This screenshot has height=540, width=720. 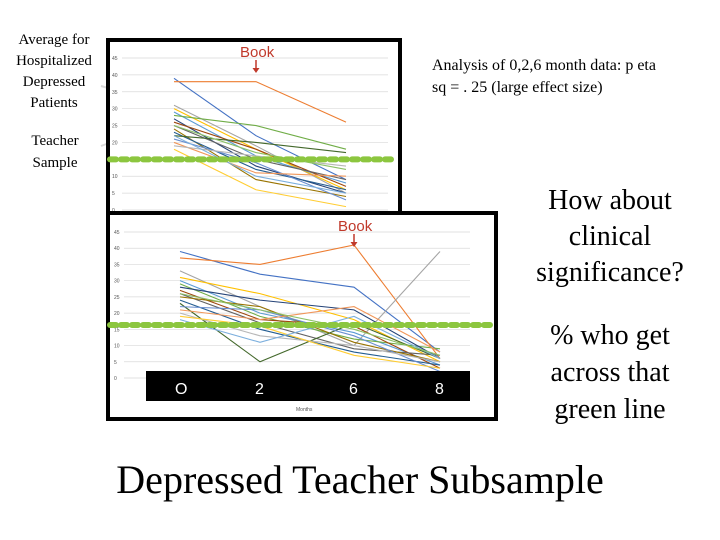 I want to click on y-tick-label: 15, so click(x=117, y=330).